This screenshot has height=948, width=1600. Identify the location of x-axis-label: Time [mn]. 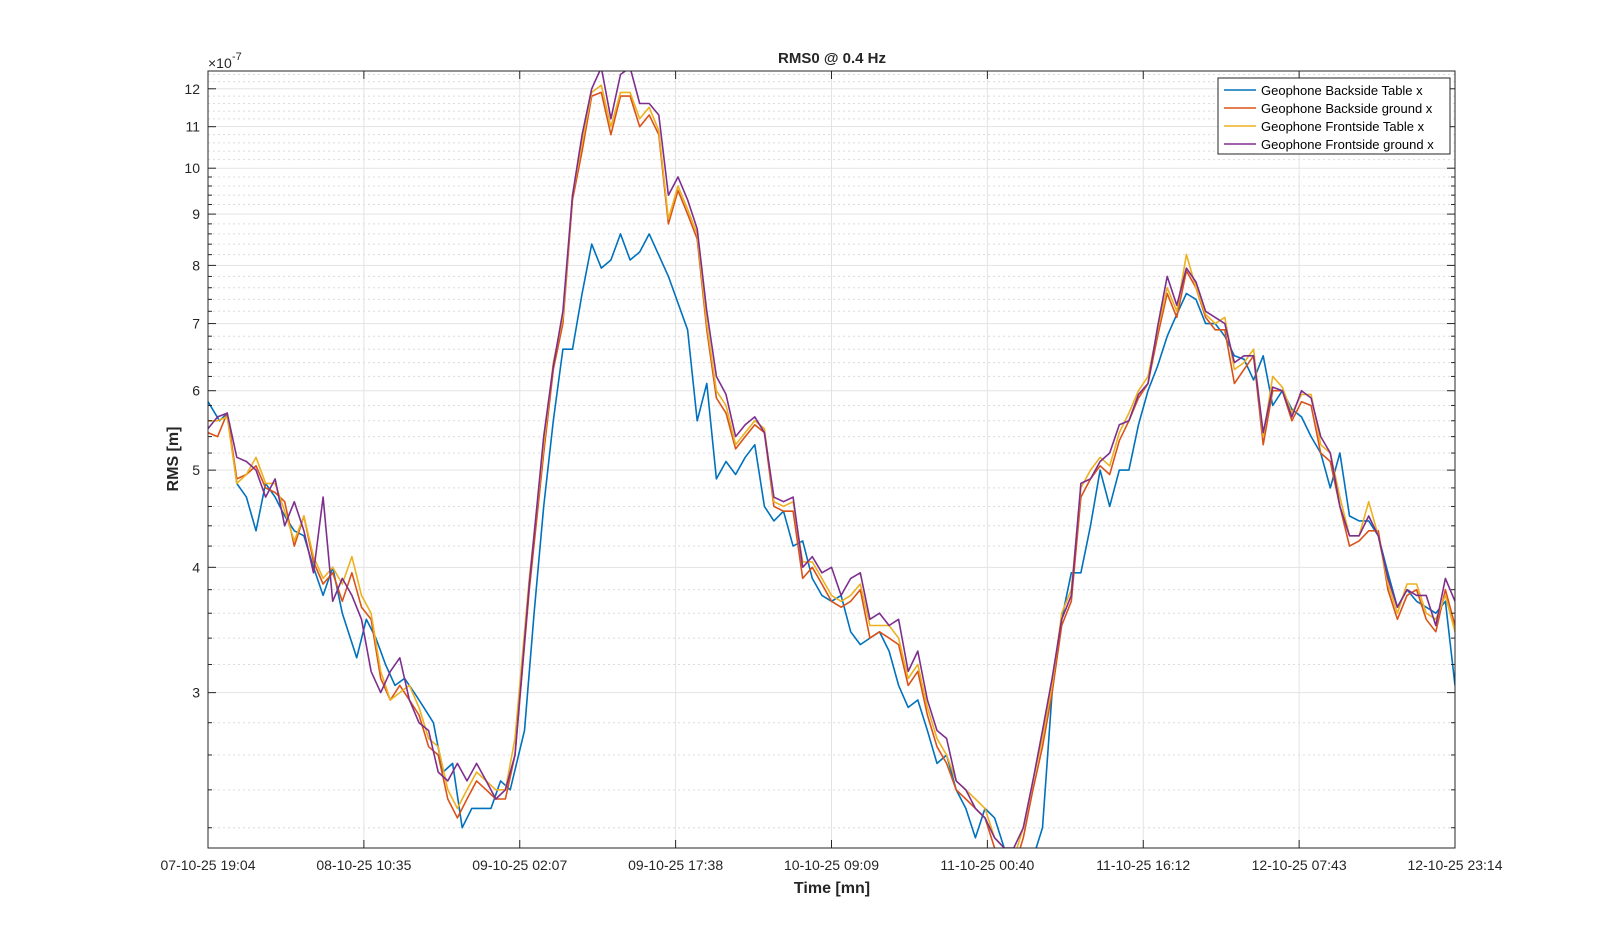
(832, 888).